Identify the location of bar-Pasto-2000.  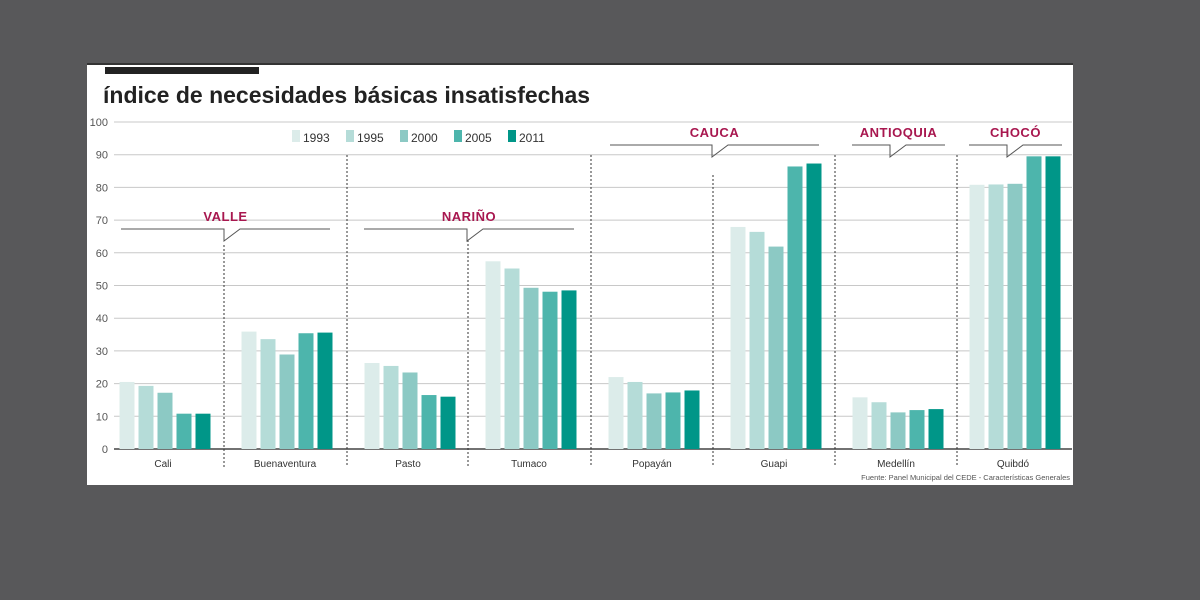
(410, 410).